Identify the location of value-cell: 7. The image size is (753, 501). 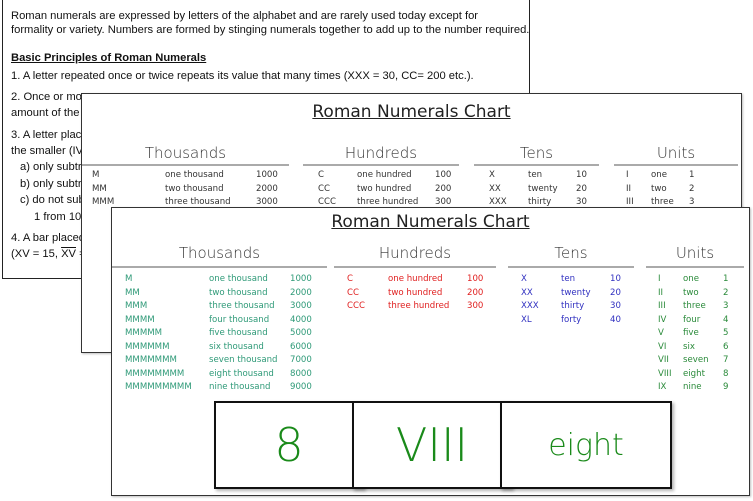
(726, 360).